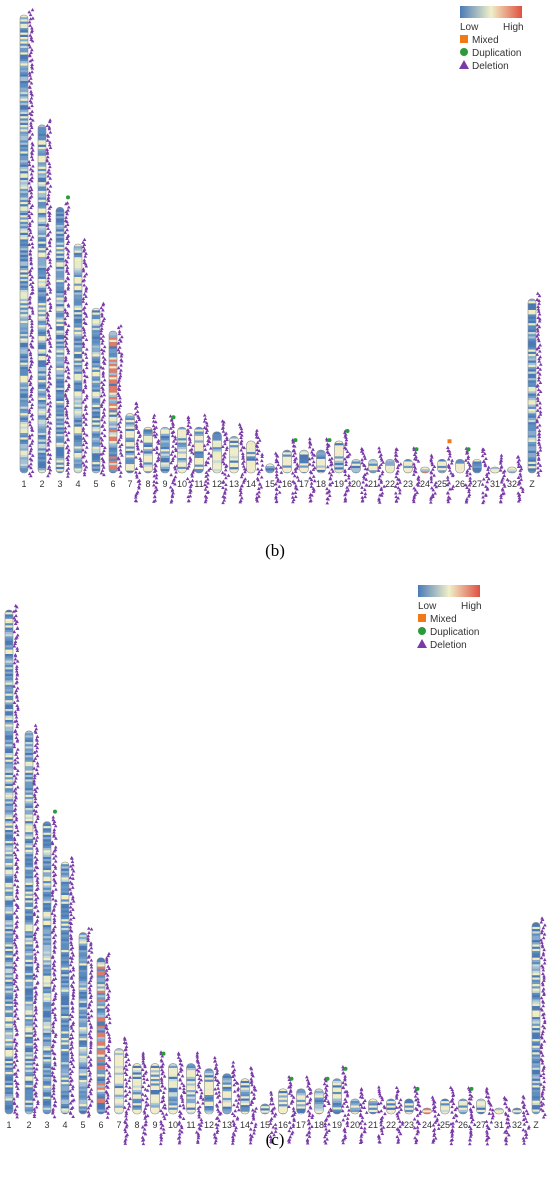 The image size is (550, 1184). I want to click on chromosome-16: 16, so click(291, 471).